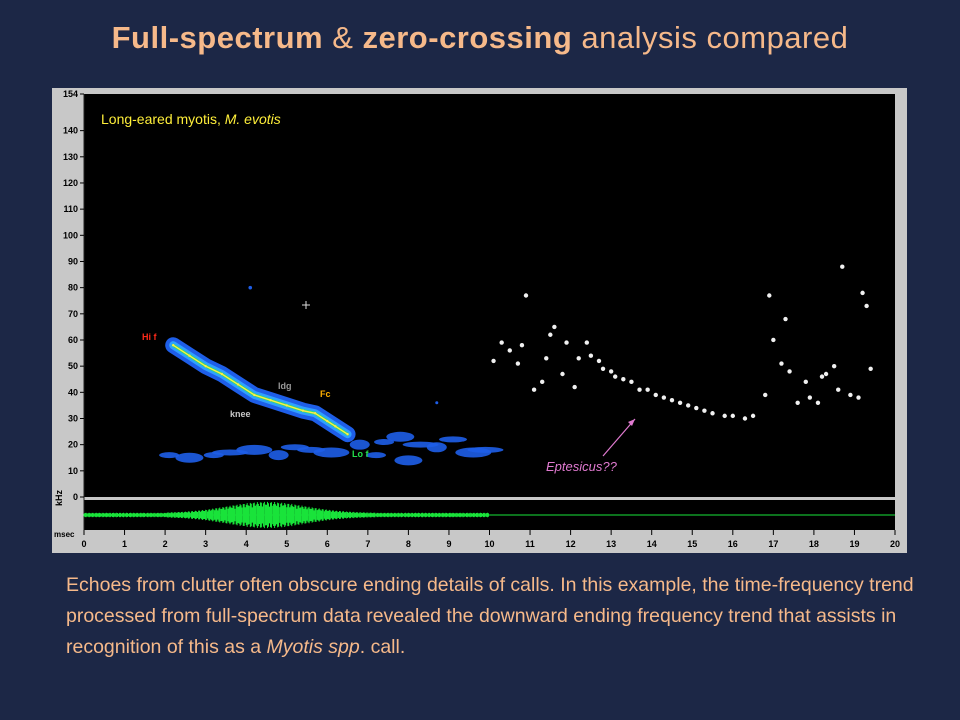 The height and width of the screenshot is (720, 960). What do you see at coordinates (73, 288) in the screenshot?
I see `y-tick-label: 80` at bounding box center [73, 288].